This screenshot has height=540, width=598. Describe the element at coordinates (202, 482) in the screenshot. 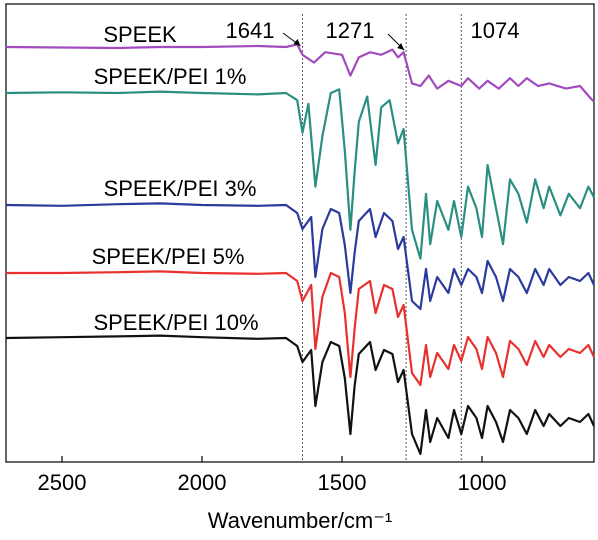

I see `x-tick-label-2000: 2000` at that location.